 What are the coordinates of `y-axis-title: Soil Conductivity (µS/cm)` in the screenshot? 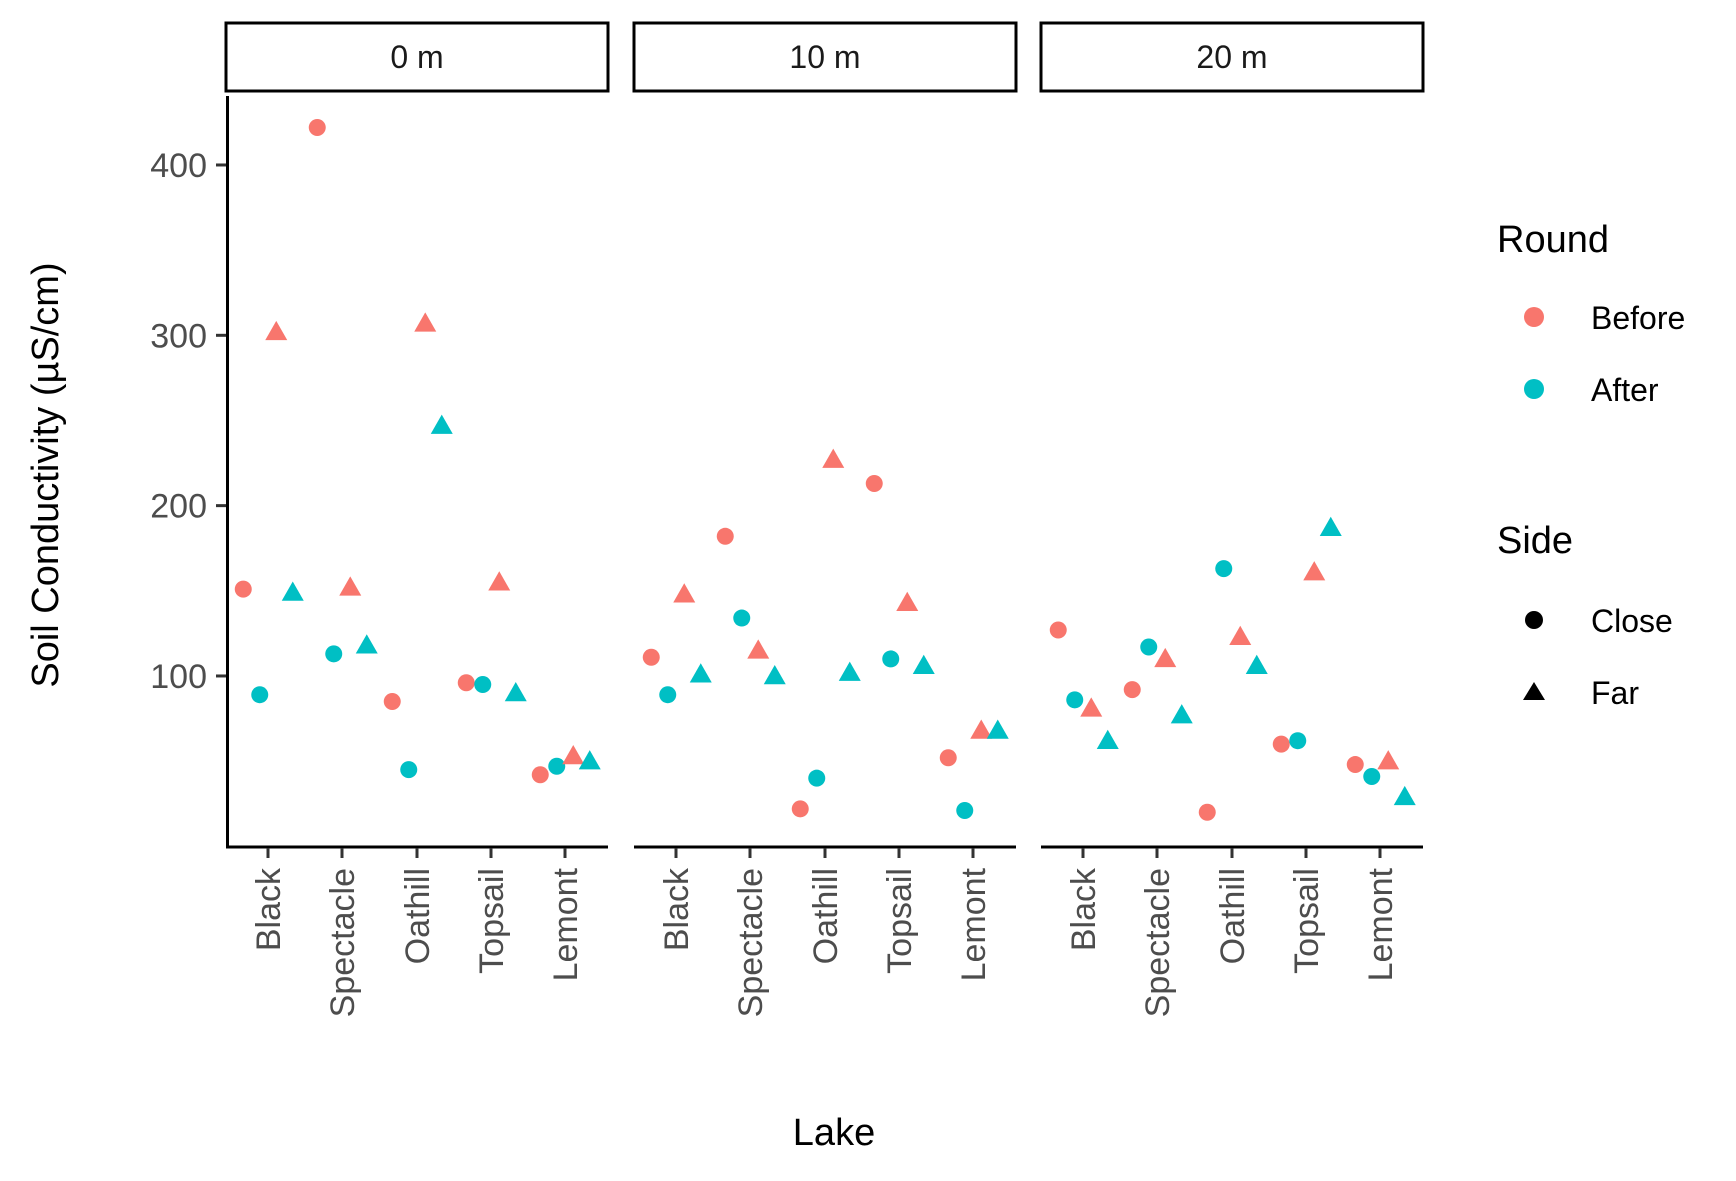 It's located at (46, 474).